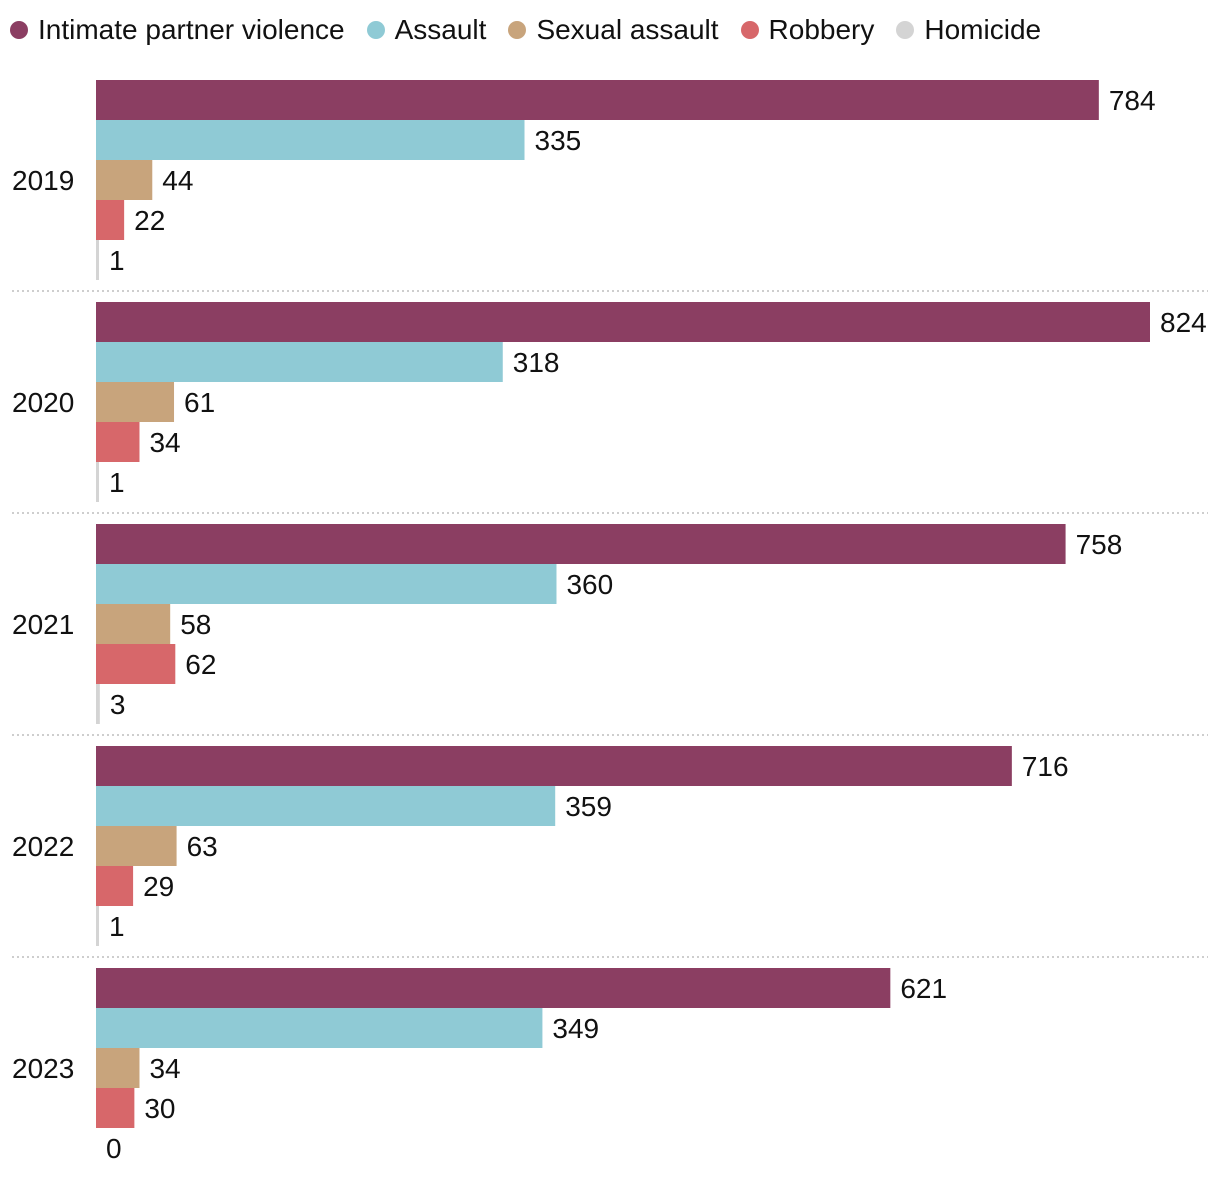 This screenshot has width=1220, height=1180. Describe the element at coordinates (923, 988) in the screenshot. I see `value-label-2023-intimate-partner-violence: 621` at that location.